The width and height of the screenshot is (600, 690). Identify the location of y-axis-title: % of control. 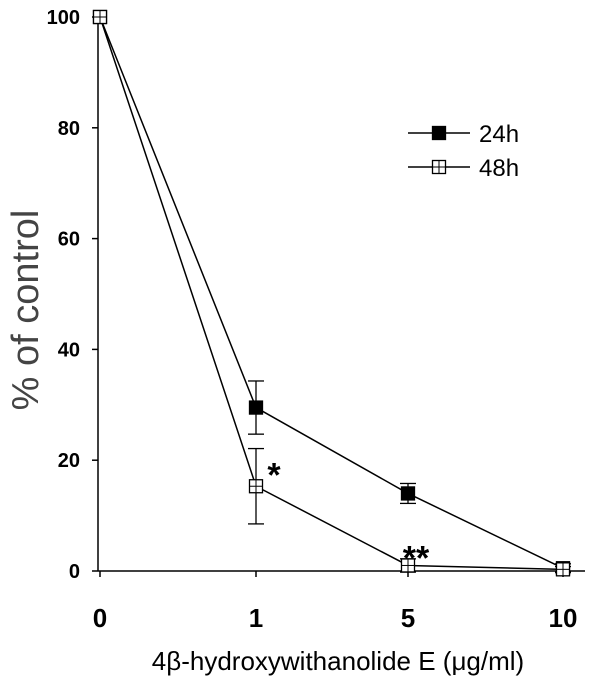
(26, 310).